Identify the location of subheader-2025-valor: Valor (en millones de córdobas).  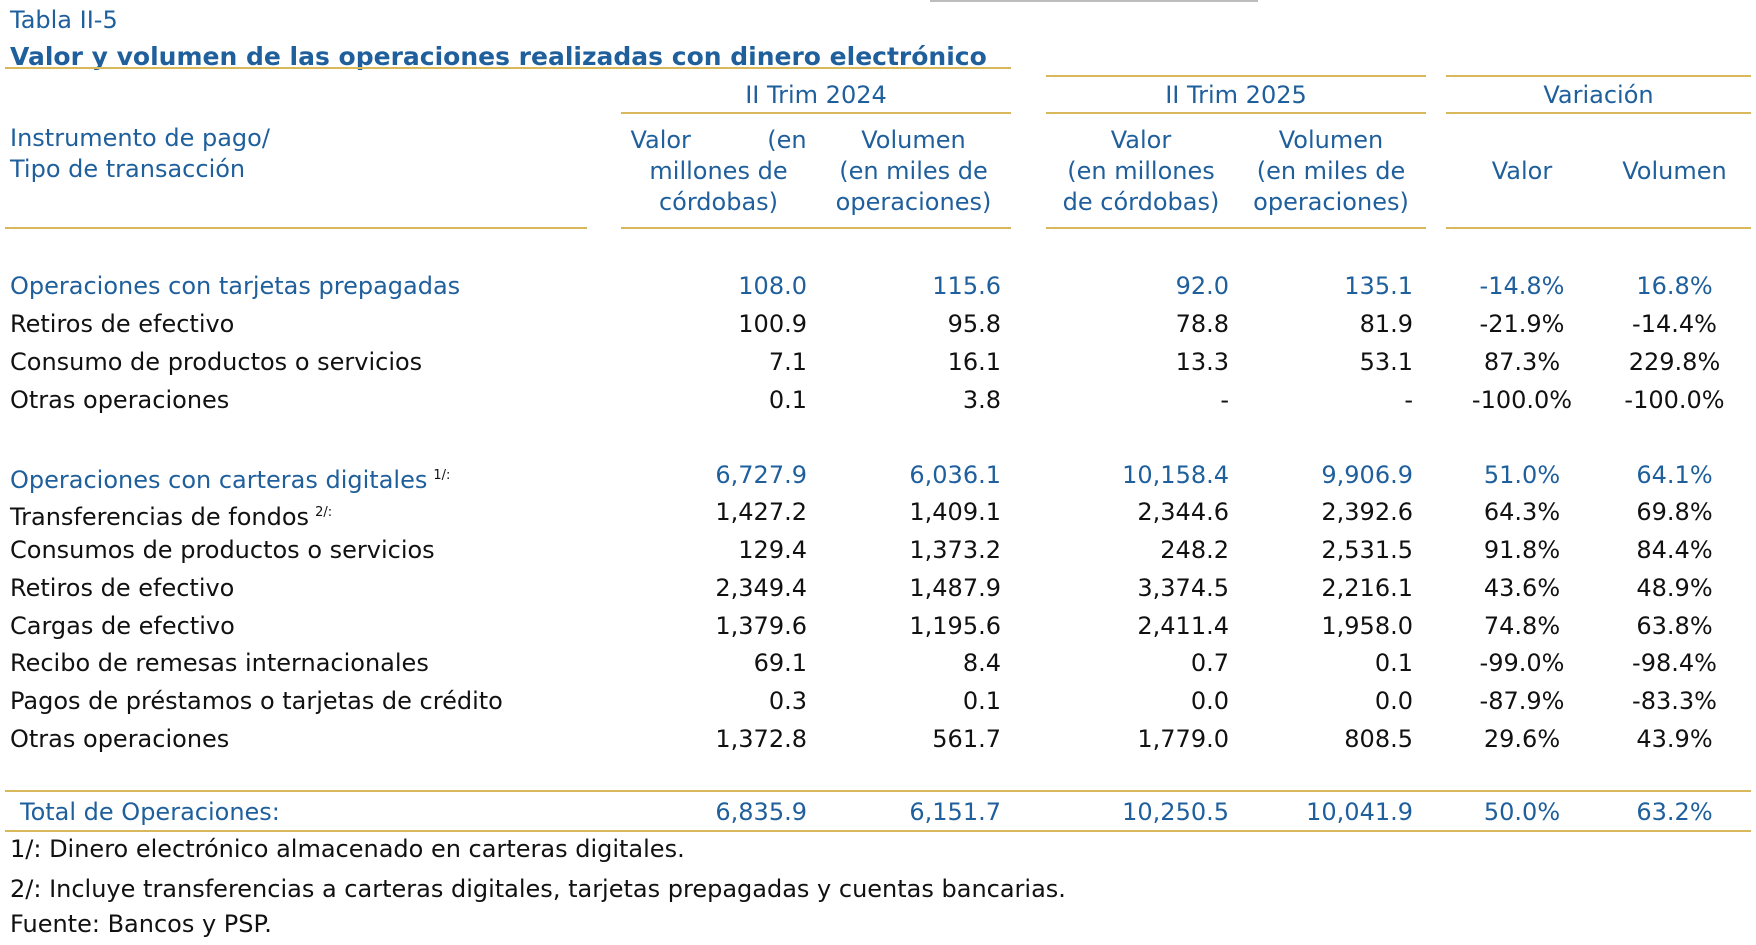
(1141, 171).